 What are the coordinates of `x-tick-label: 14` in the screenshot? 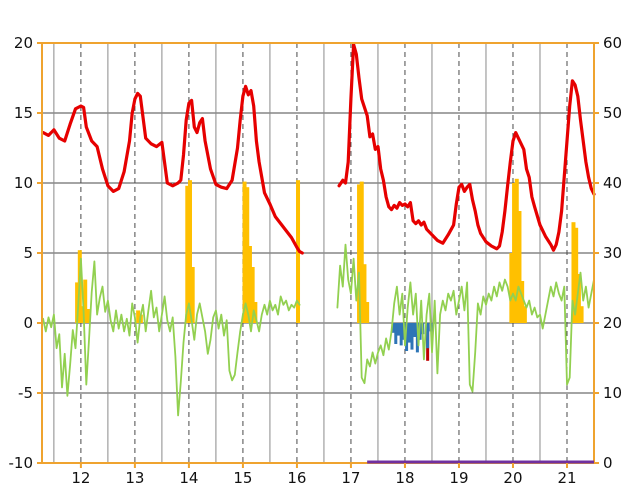 It's located at (188, 478).